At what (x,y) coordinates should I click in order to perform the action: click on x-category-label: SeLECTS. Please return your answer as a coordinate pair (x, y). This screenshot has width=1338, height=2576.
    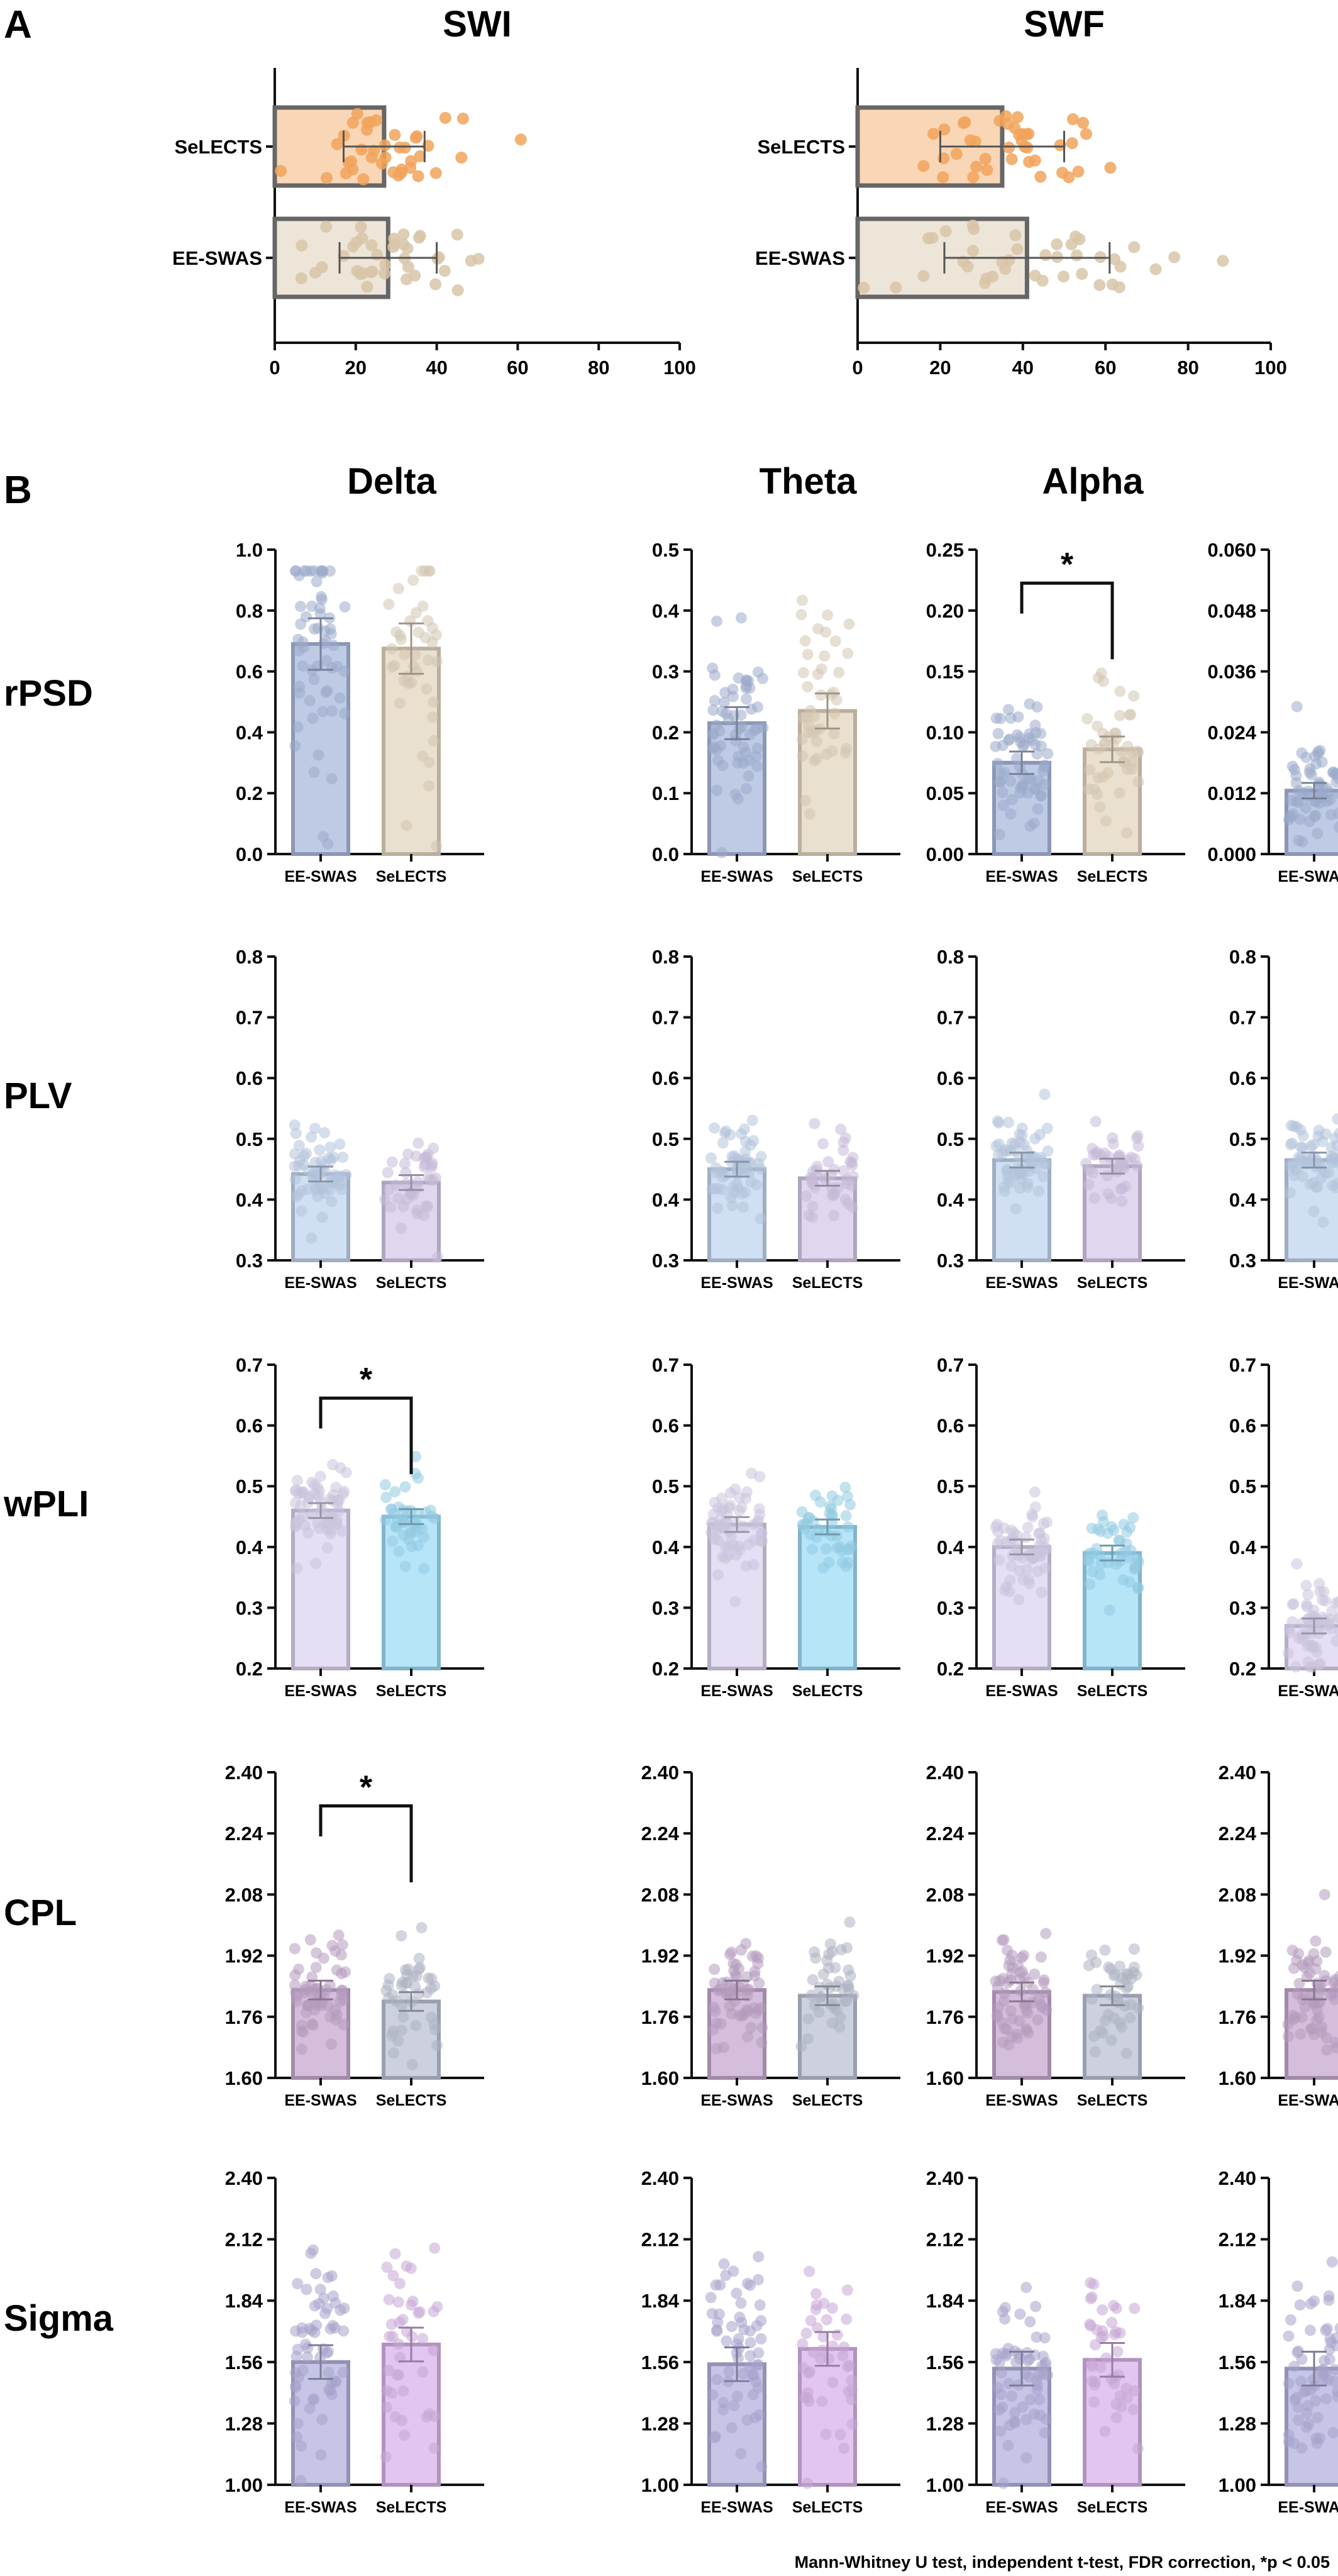
    Looking at the image, I should click on (411, 2100).